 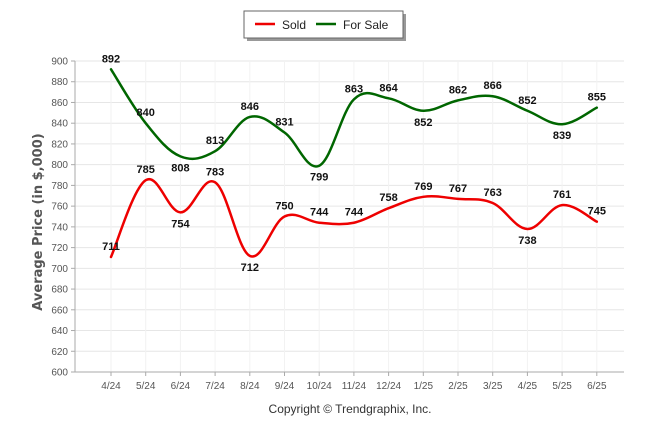 I want to click on data-label-sold: 750, so click(x=284, y=207).